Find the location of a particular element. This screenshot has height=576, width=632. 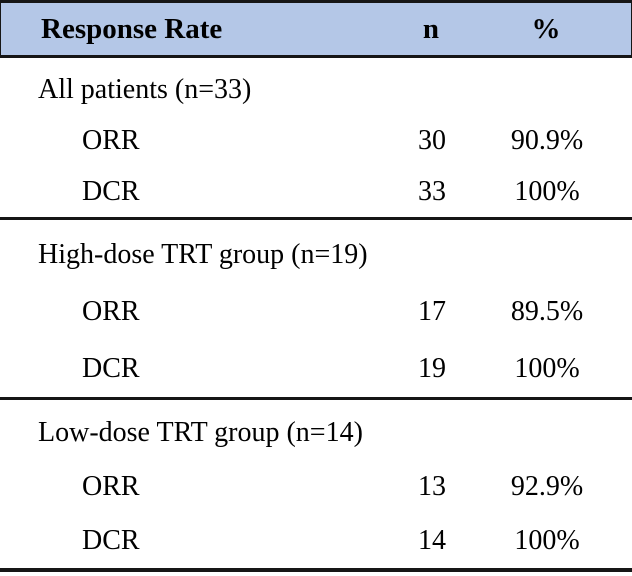

column-header-n: n is located at coordinates (431, 28).